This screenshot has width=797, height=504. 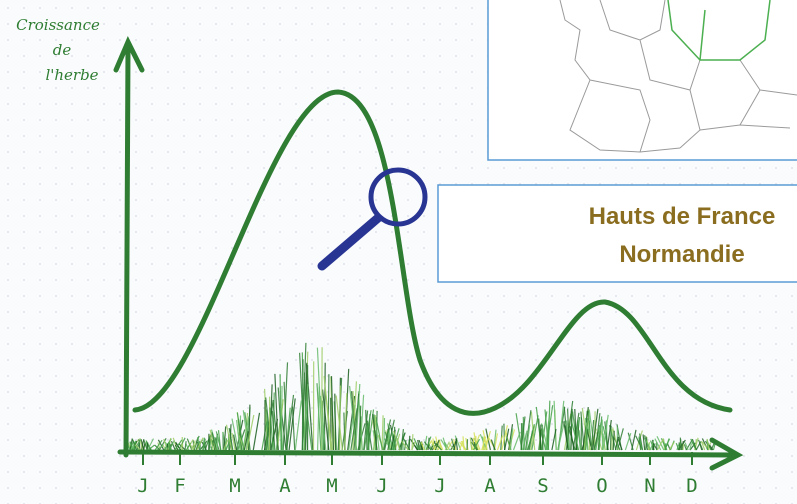 What do you see at coordinates (681, 254) in the screenshot?
I see `region-name: Normandie` at bounding box center [681, 254].